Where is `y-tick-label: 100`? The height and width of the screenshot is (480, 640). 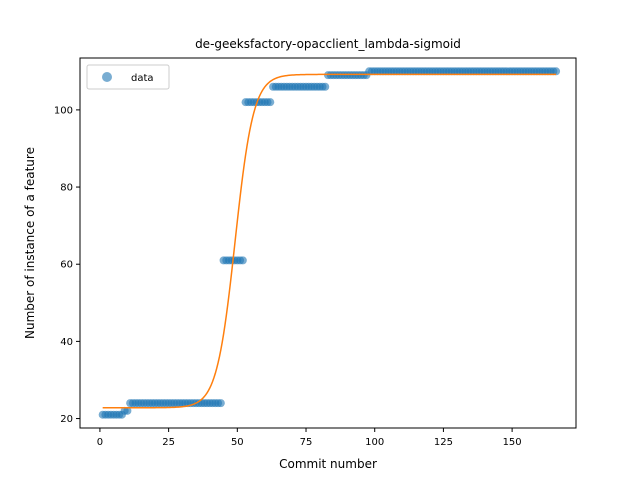 y-tick-label: 100 is located at coordinates (63, 110).